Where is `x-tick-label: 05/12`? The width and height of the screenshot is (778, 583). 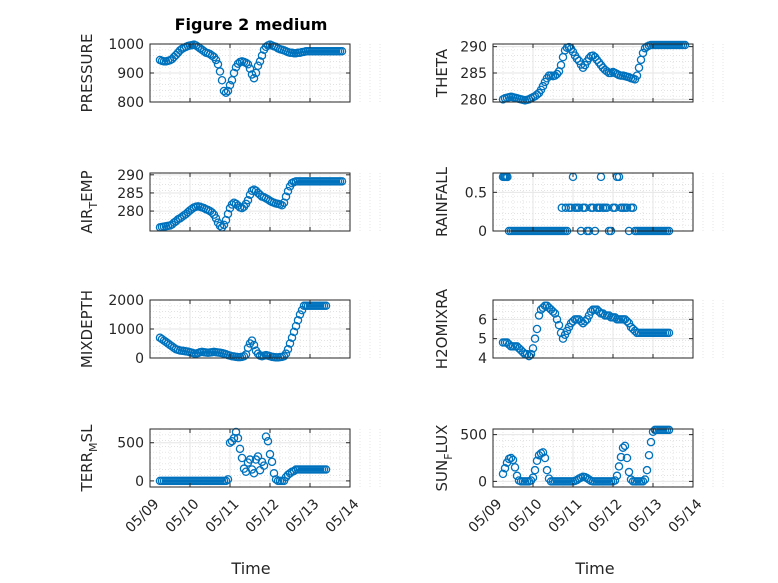
x-tick-label: 05/12 is located at coordinates (263, 516).